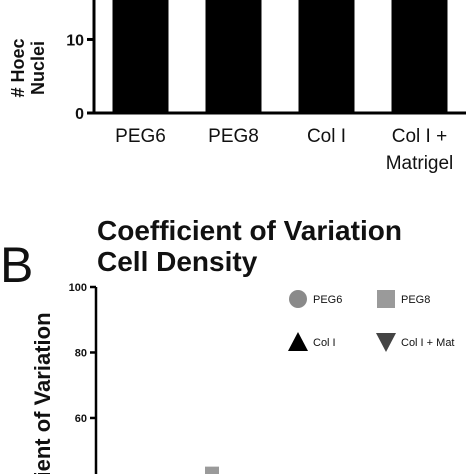  I want to click on legend-label: Col I + Mat, so click(428, 343).